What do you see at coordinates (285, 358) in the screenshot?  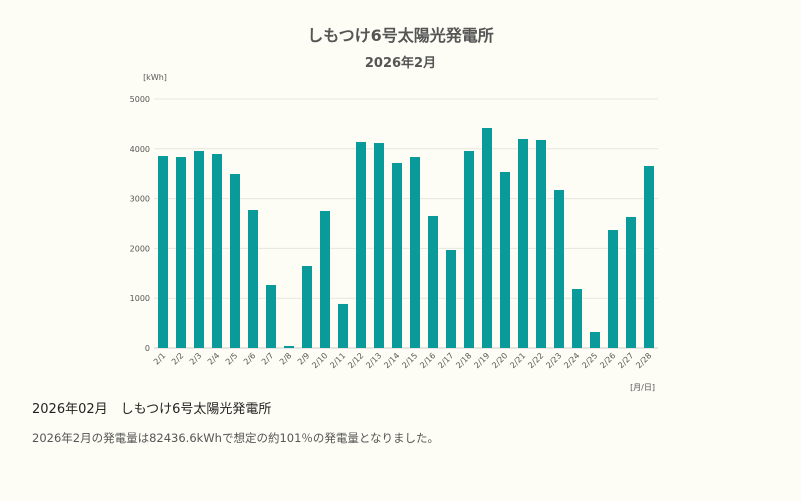 I see `x-tick-label: 2/8` at bounding box center [285, 358].